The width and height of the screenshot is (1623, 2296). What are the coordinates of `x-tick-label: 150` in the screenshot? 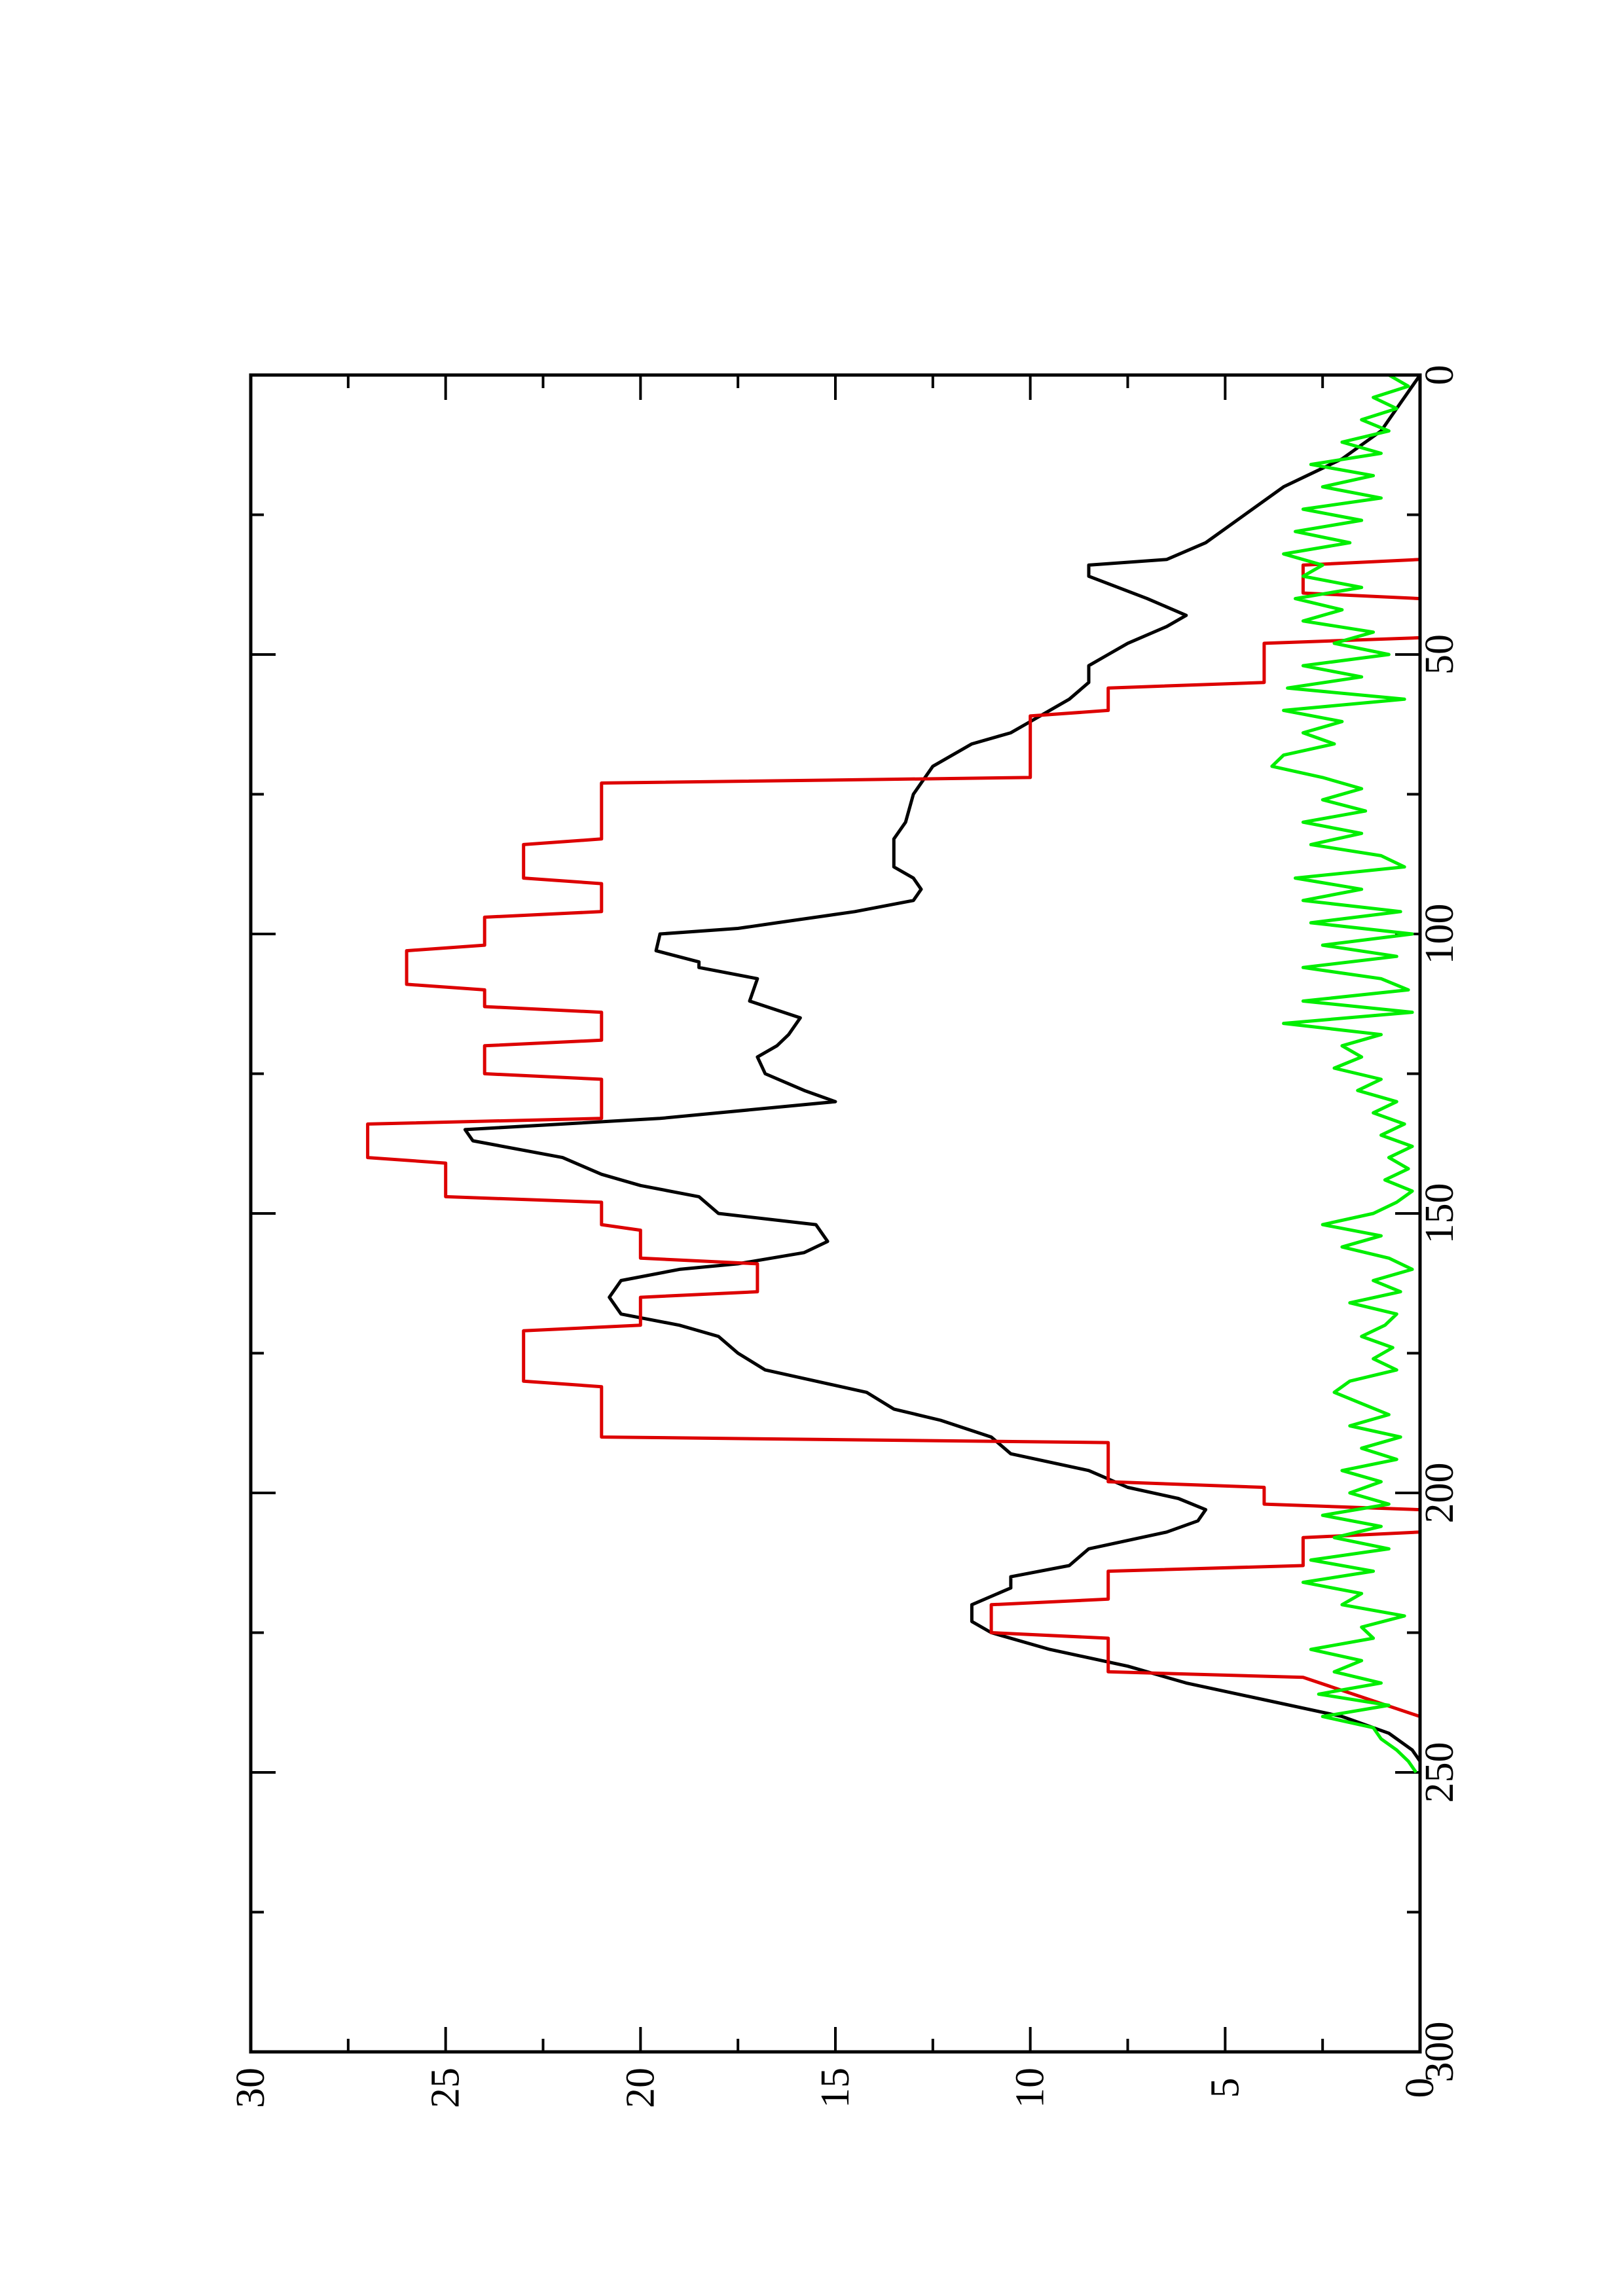 It's located at (1439, 1213).